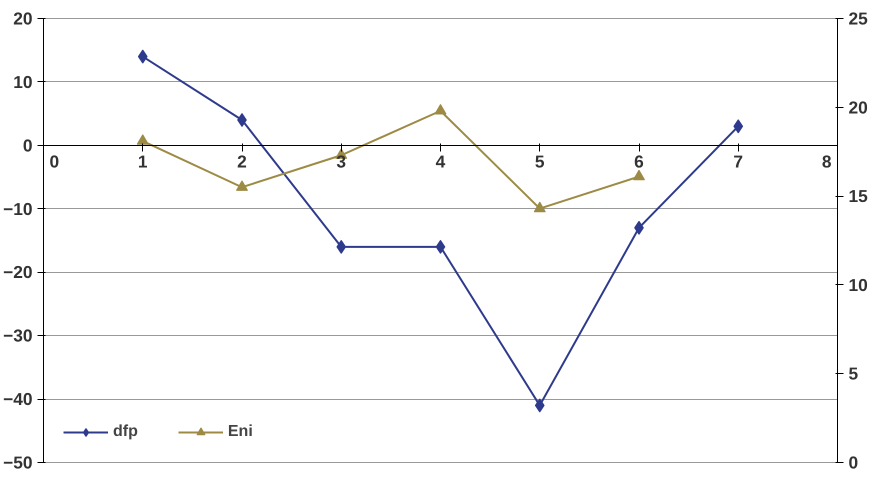 The height and width of the screenshot is (498, 890). Describe the element at coordinates (858, 107) in the screenshot. I see `y2-tick-label: 20` at that location.